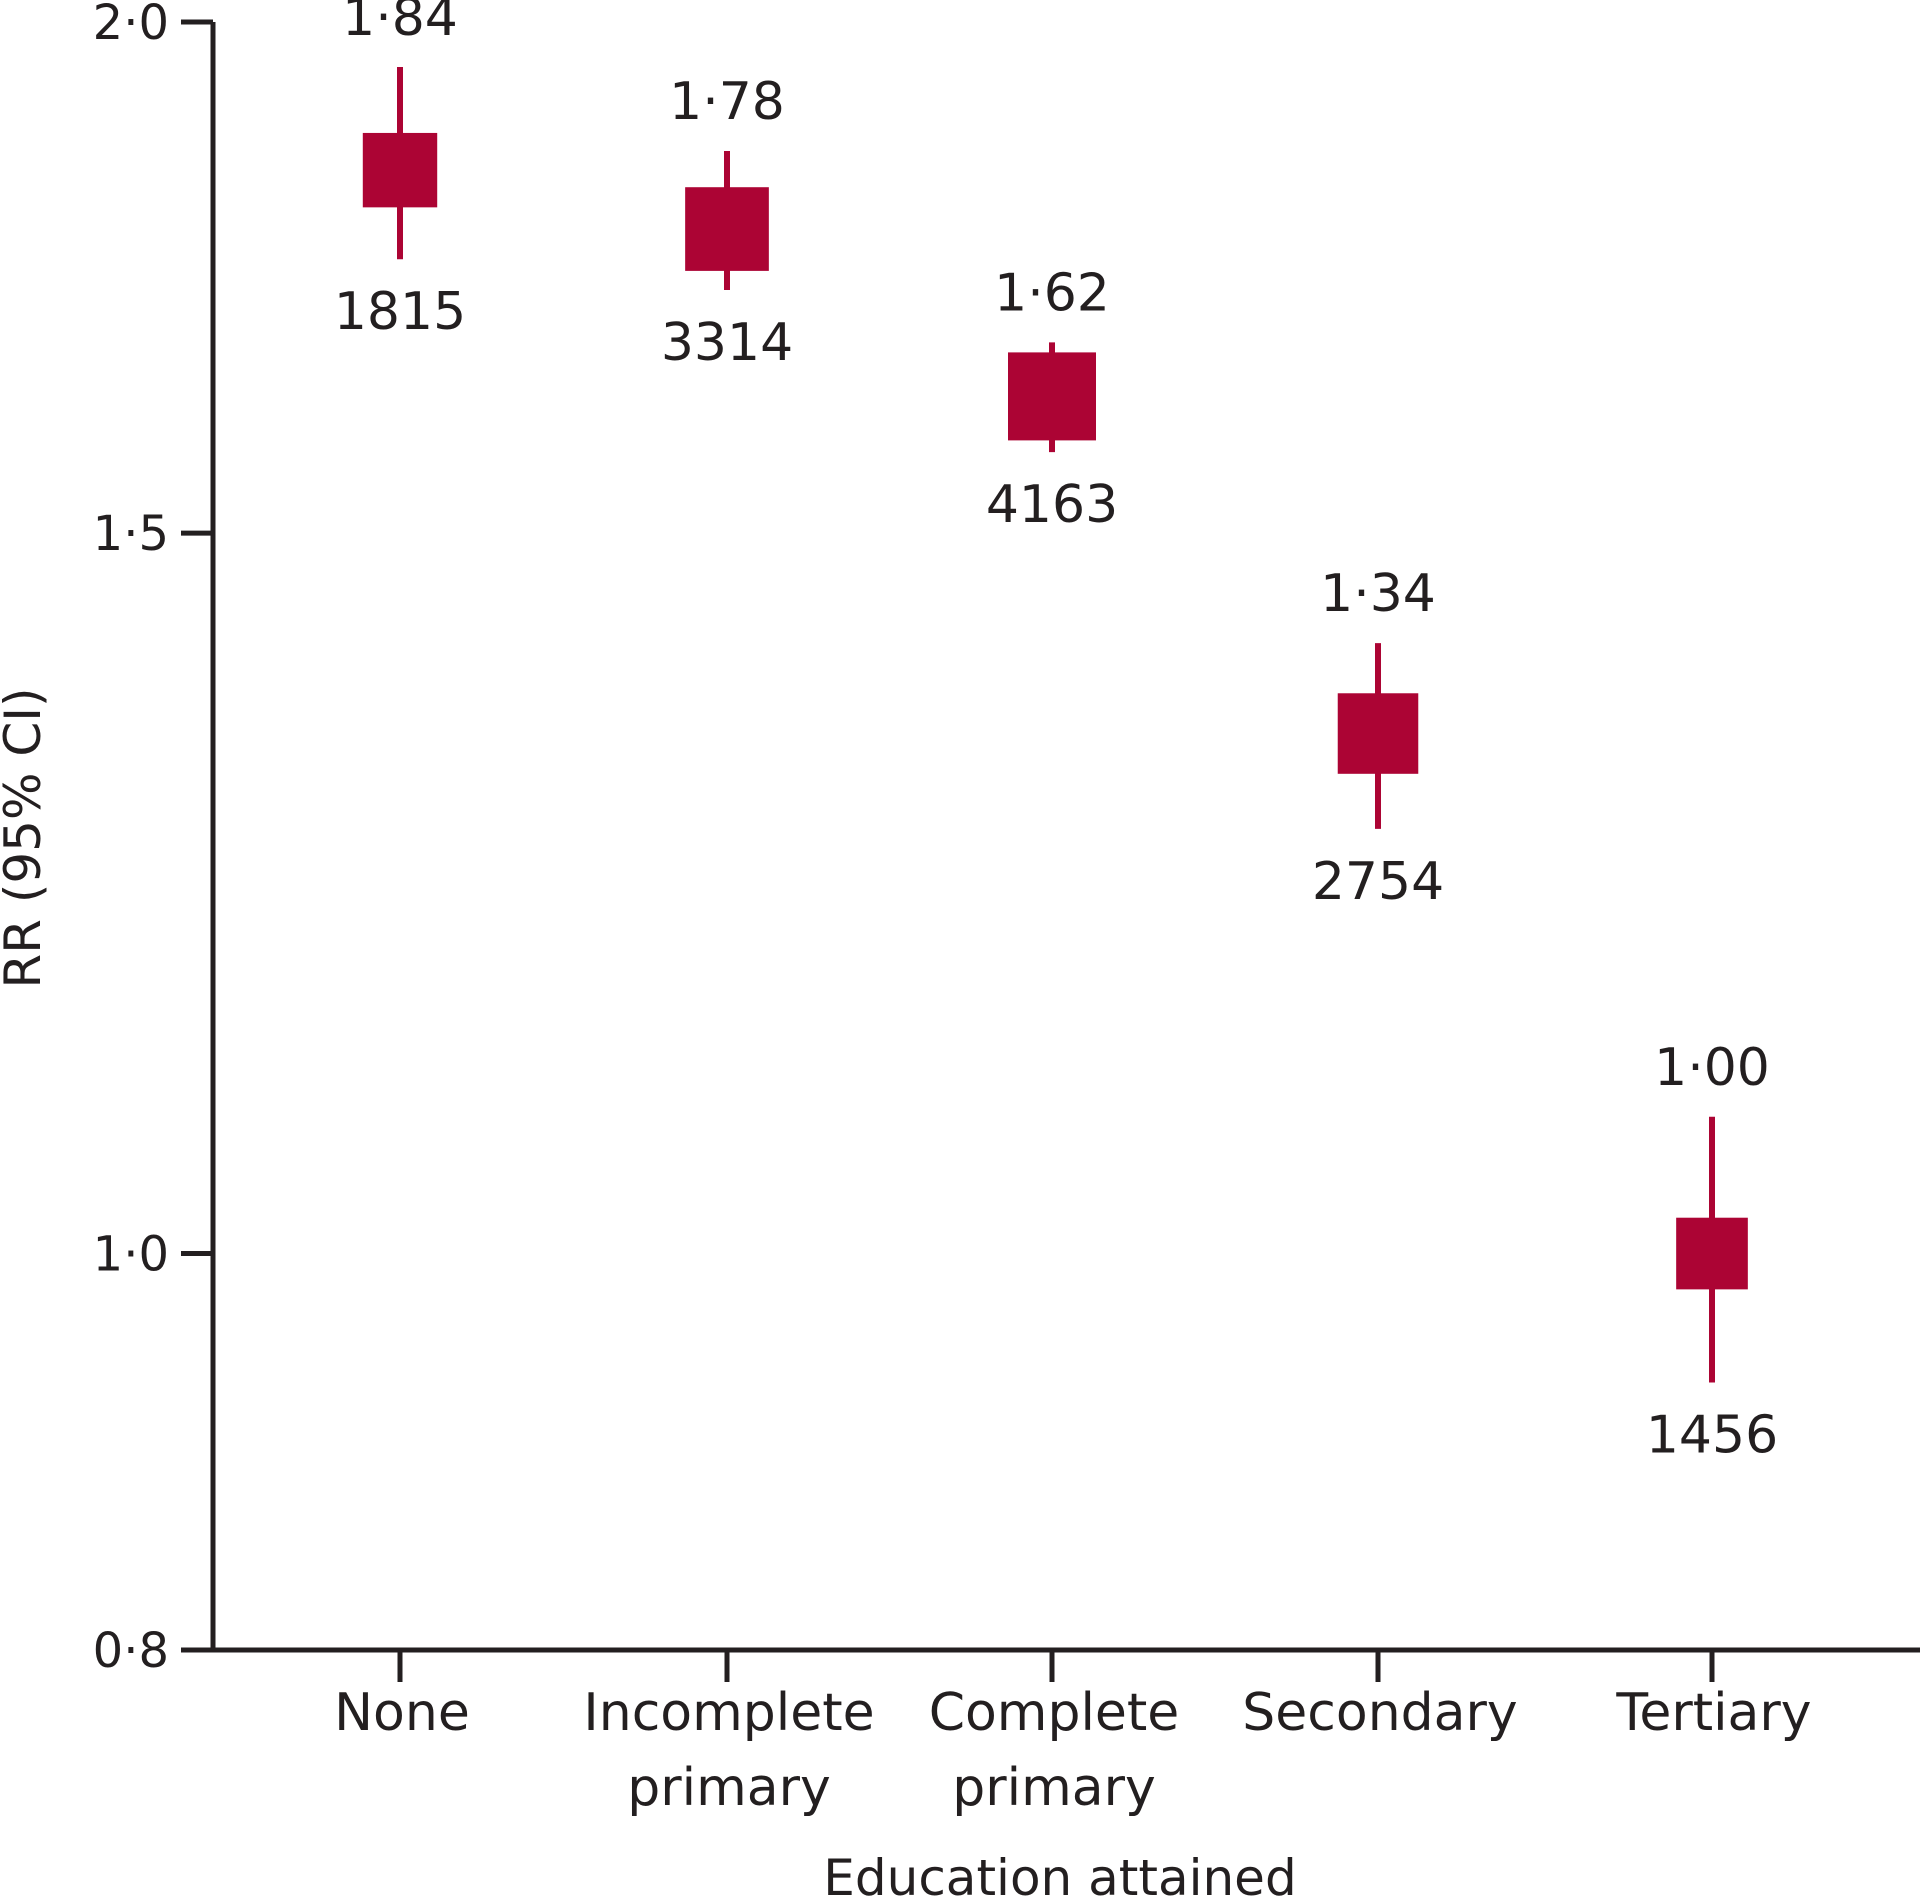 The height and width of the screenshot is (1901, 1920). I want to click on x-tick-label: None, so click(402, 1713).